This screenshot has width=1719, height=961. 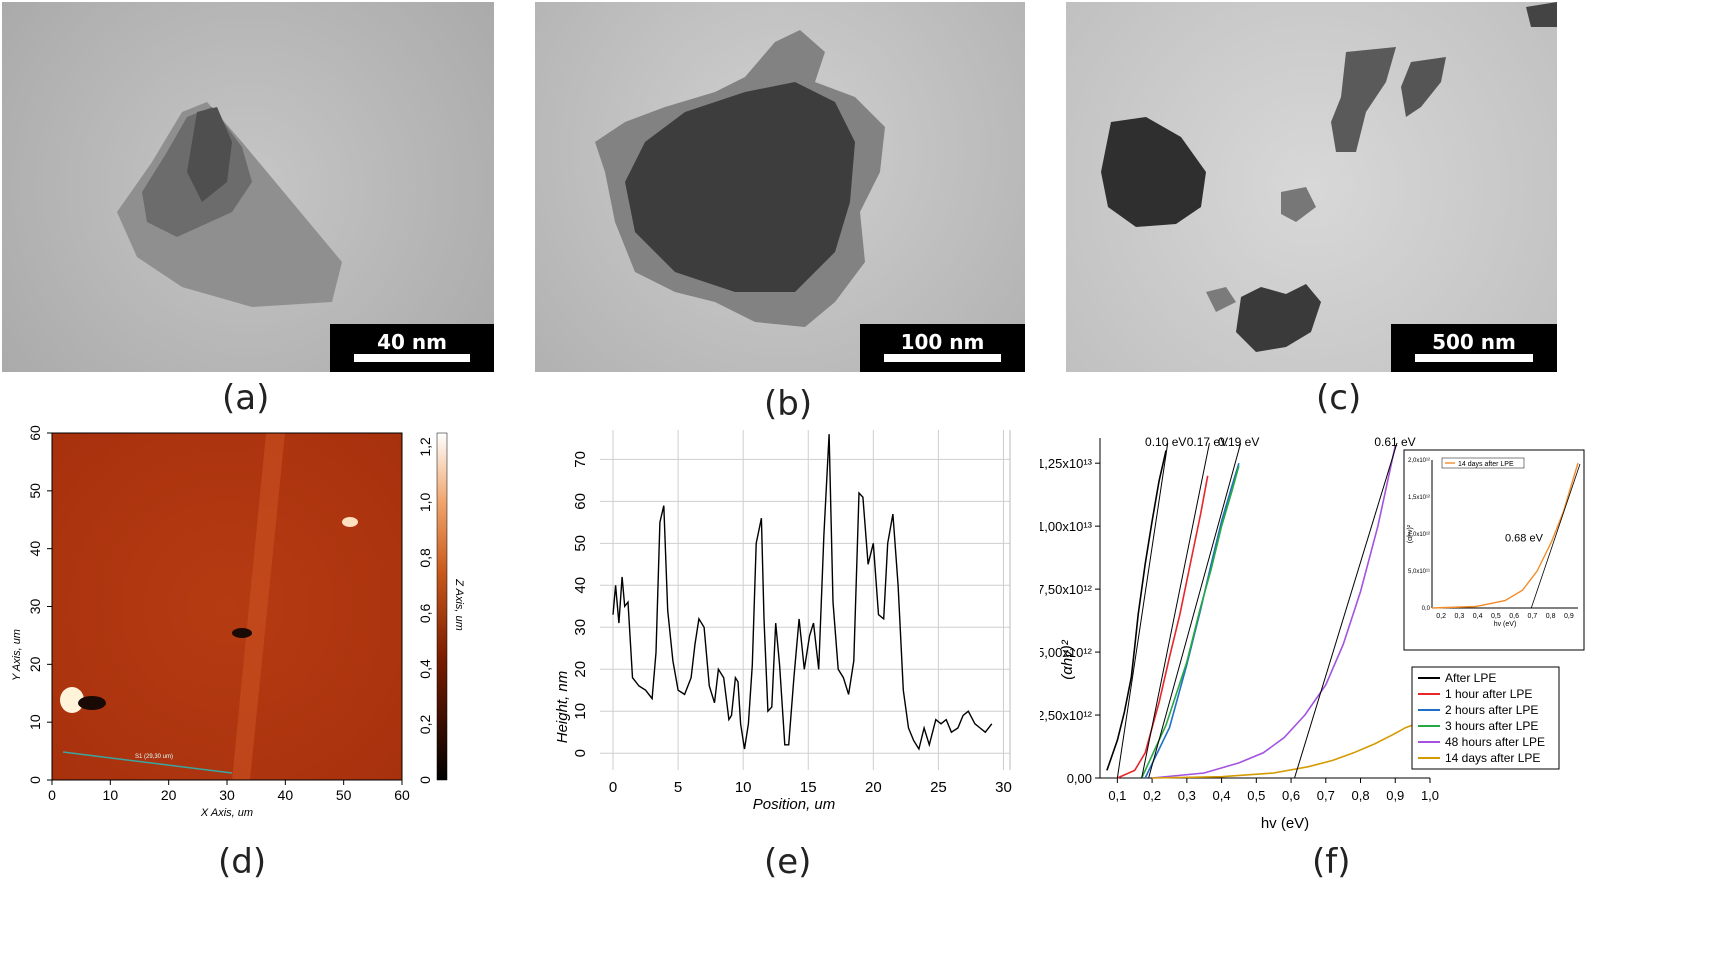 What do you see at coordinates (425, 780) in the screenshot?
I see `afm-ztick-label: 0` at bounding box center [425, 780].